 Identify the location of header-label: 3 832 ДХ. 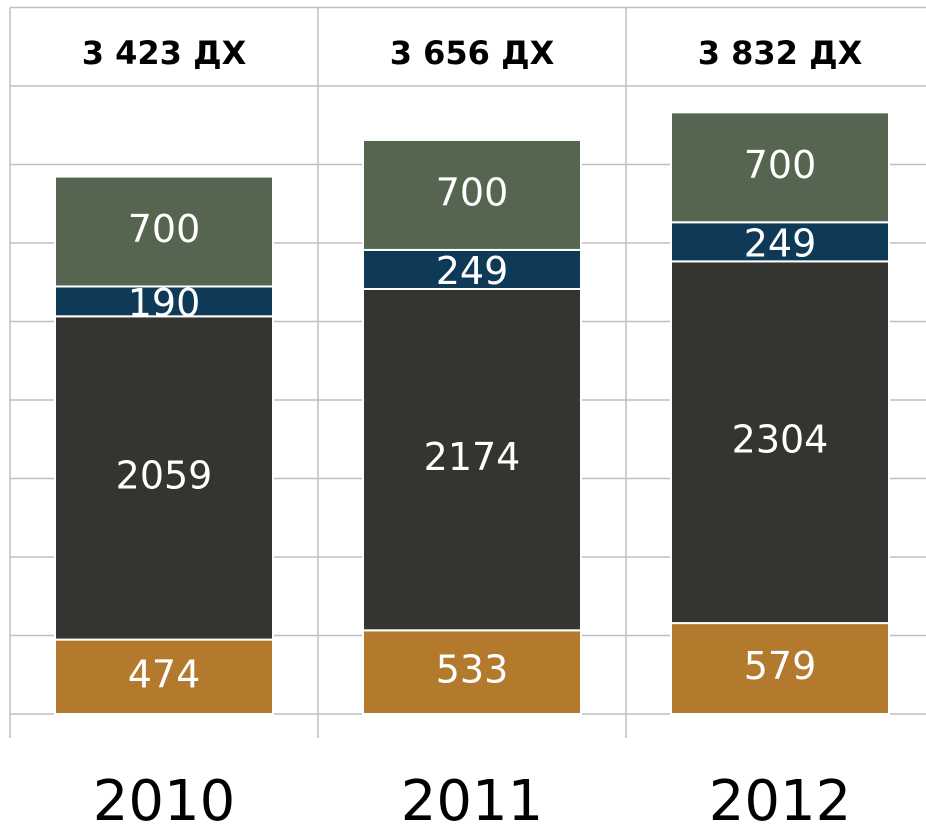
(780, 53).